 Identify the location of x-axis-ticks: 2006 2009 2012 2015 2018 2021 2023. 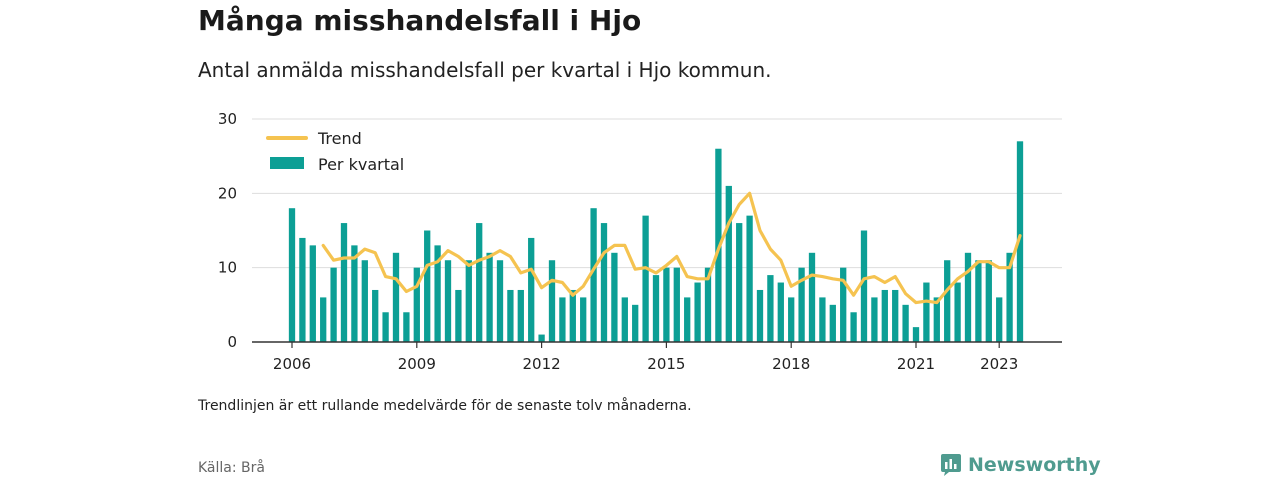
(645, 357).